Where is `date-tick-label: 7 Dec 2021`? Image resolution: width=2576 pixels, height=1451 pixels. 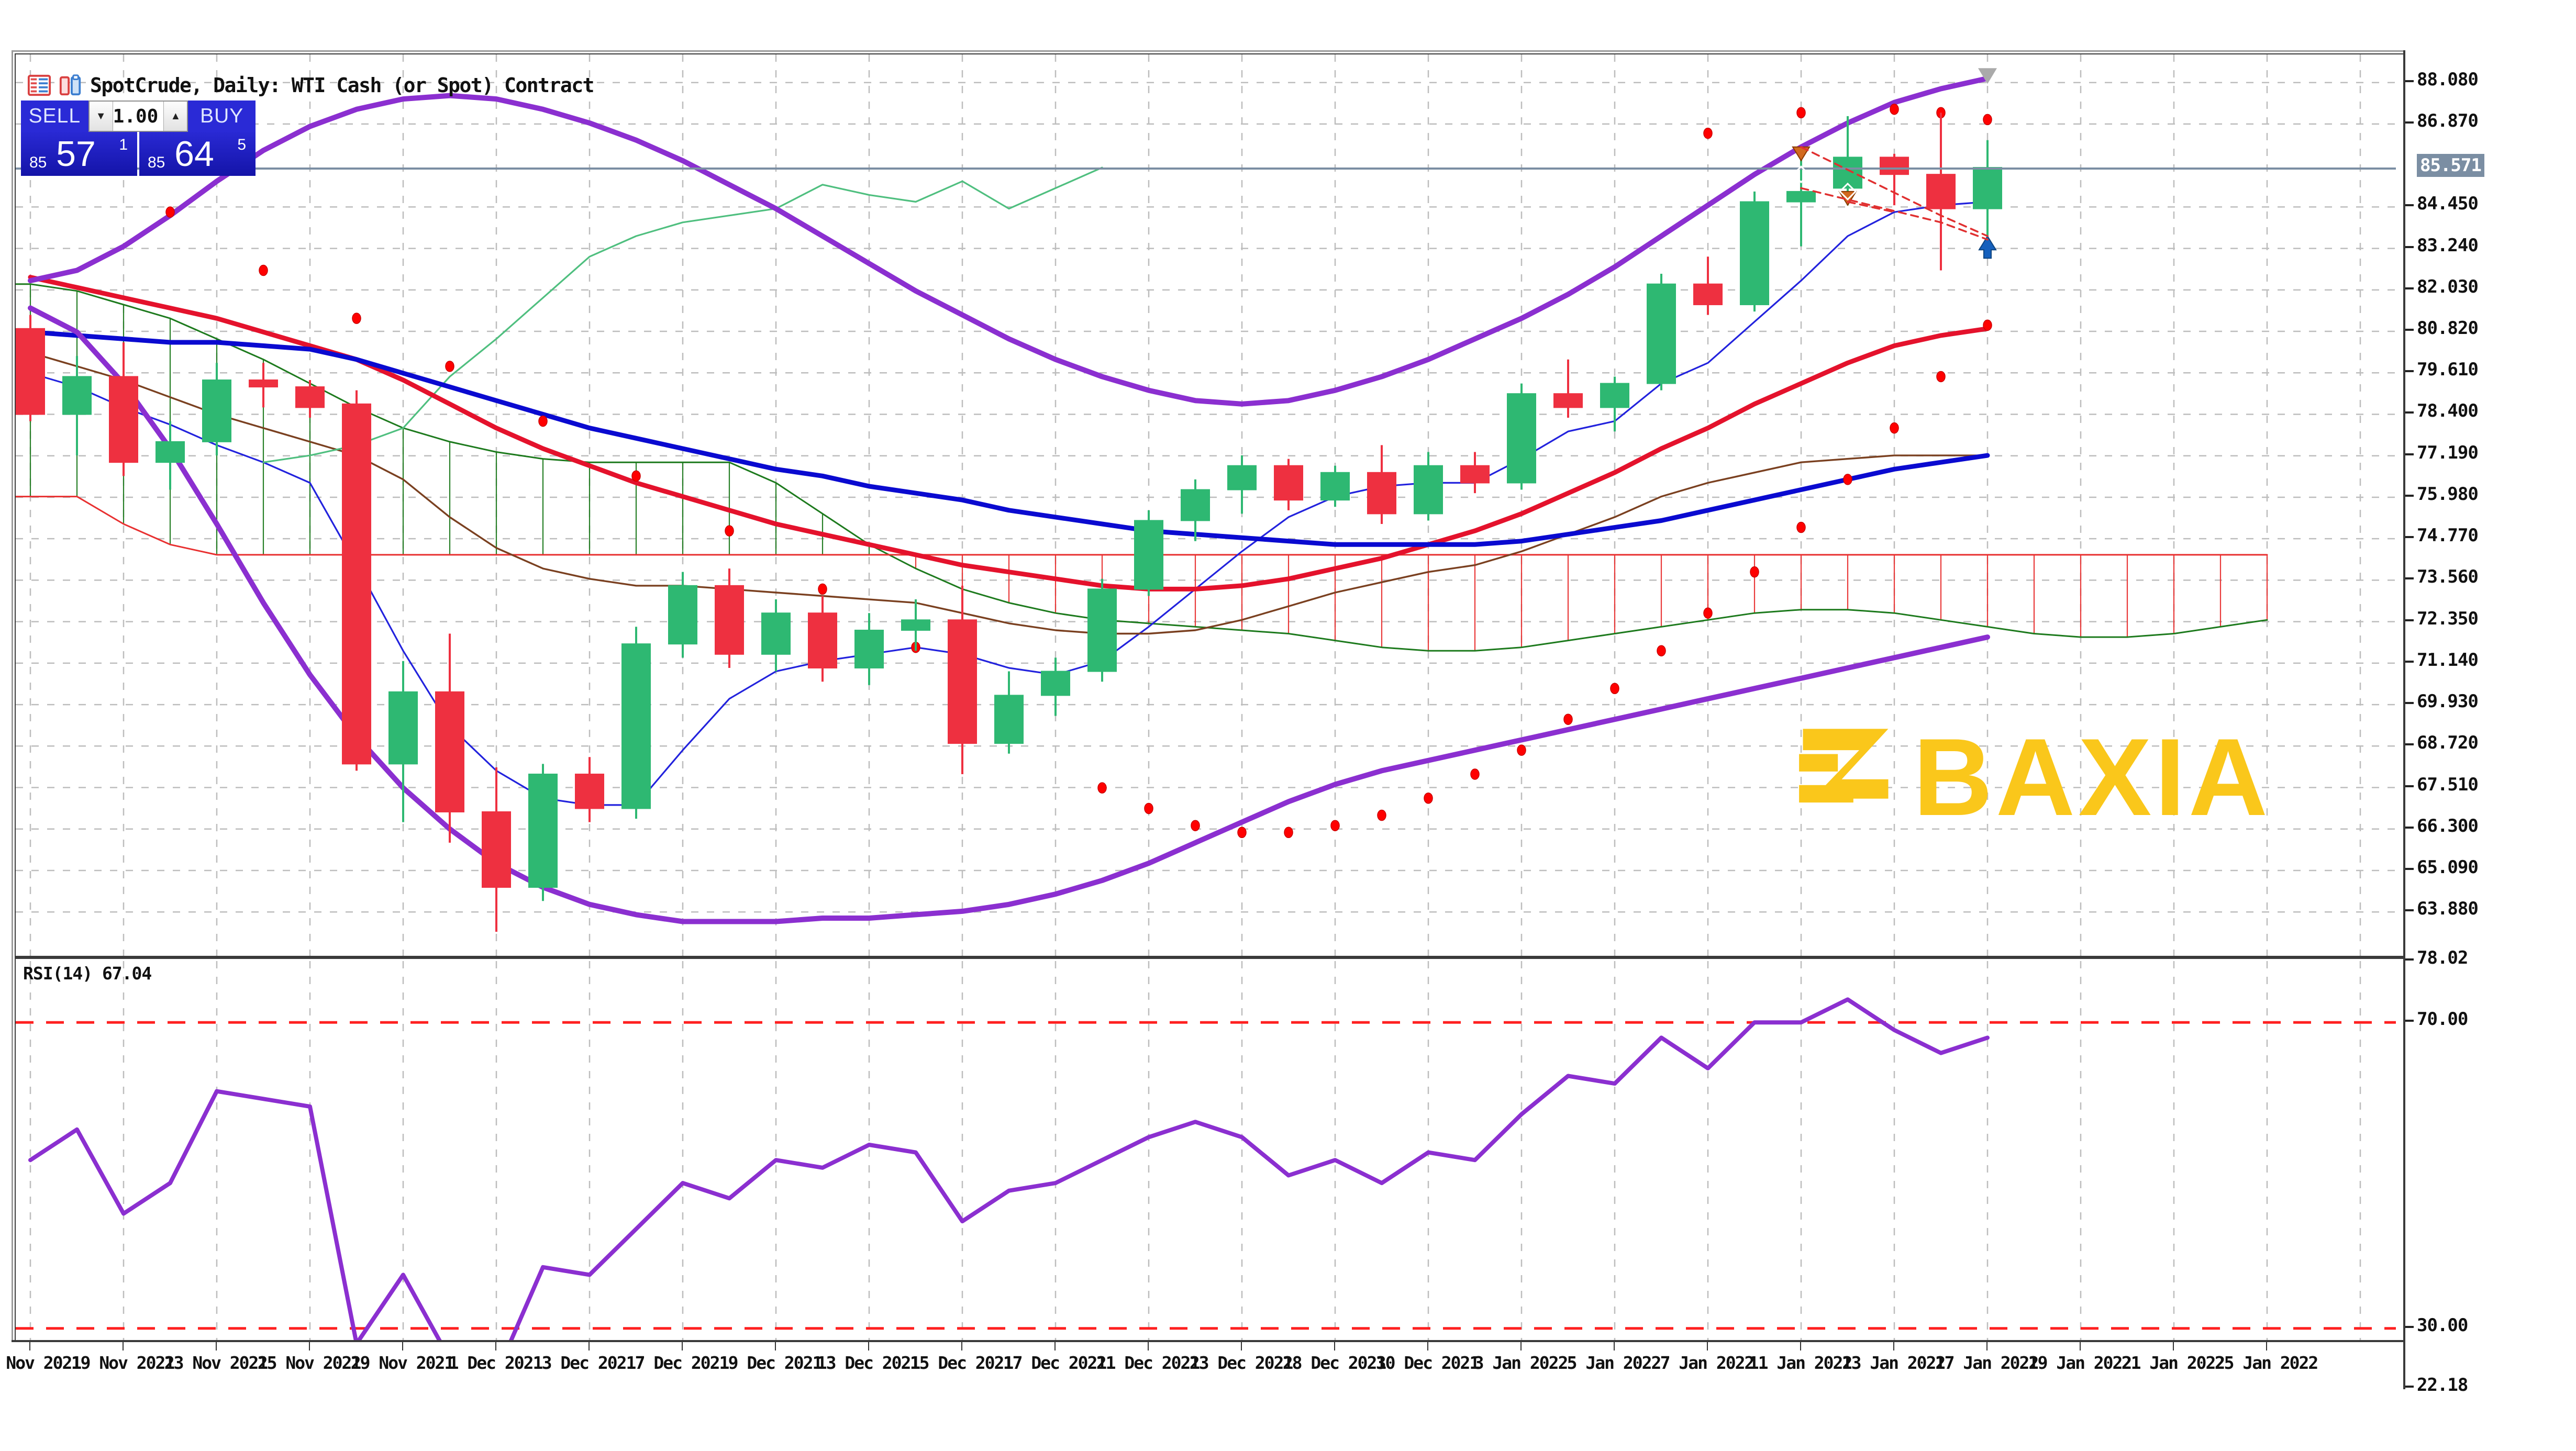 date-tick-label: 7 Dec 2021 is located at coordinates (682, 1363).